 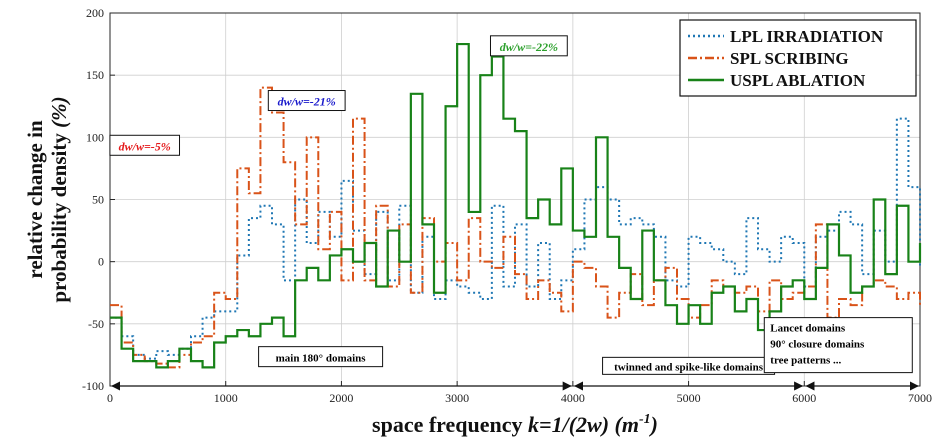 What do you see at coordinates (689, 367) in the screenshot?
I see `region-label: twinned and spike-like domains` at bounding box center [689, 367].